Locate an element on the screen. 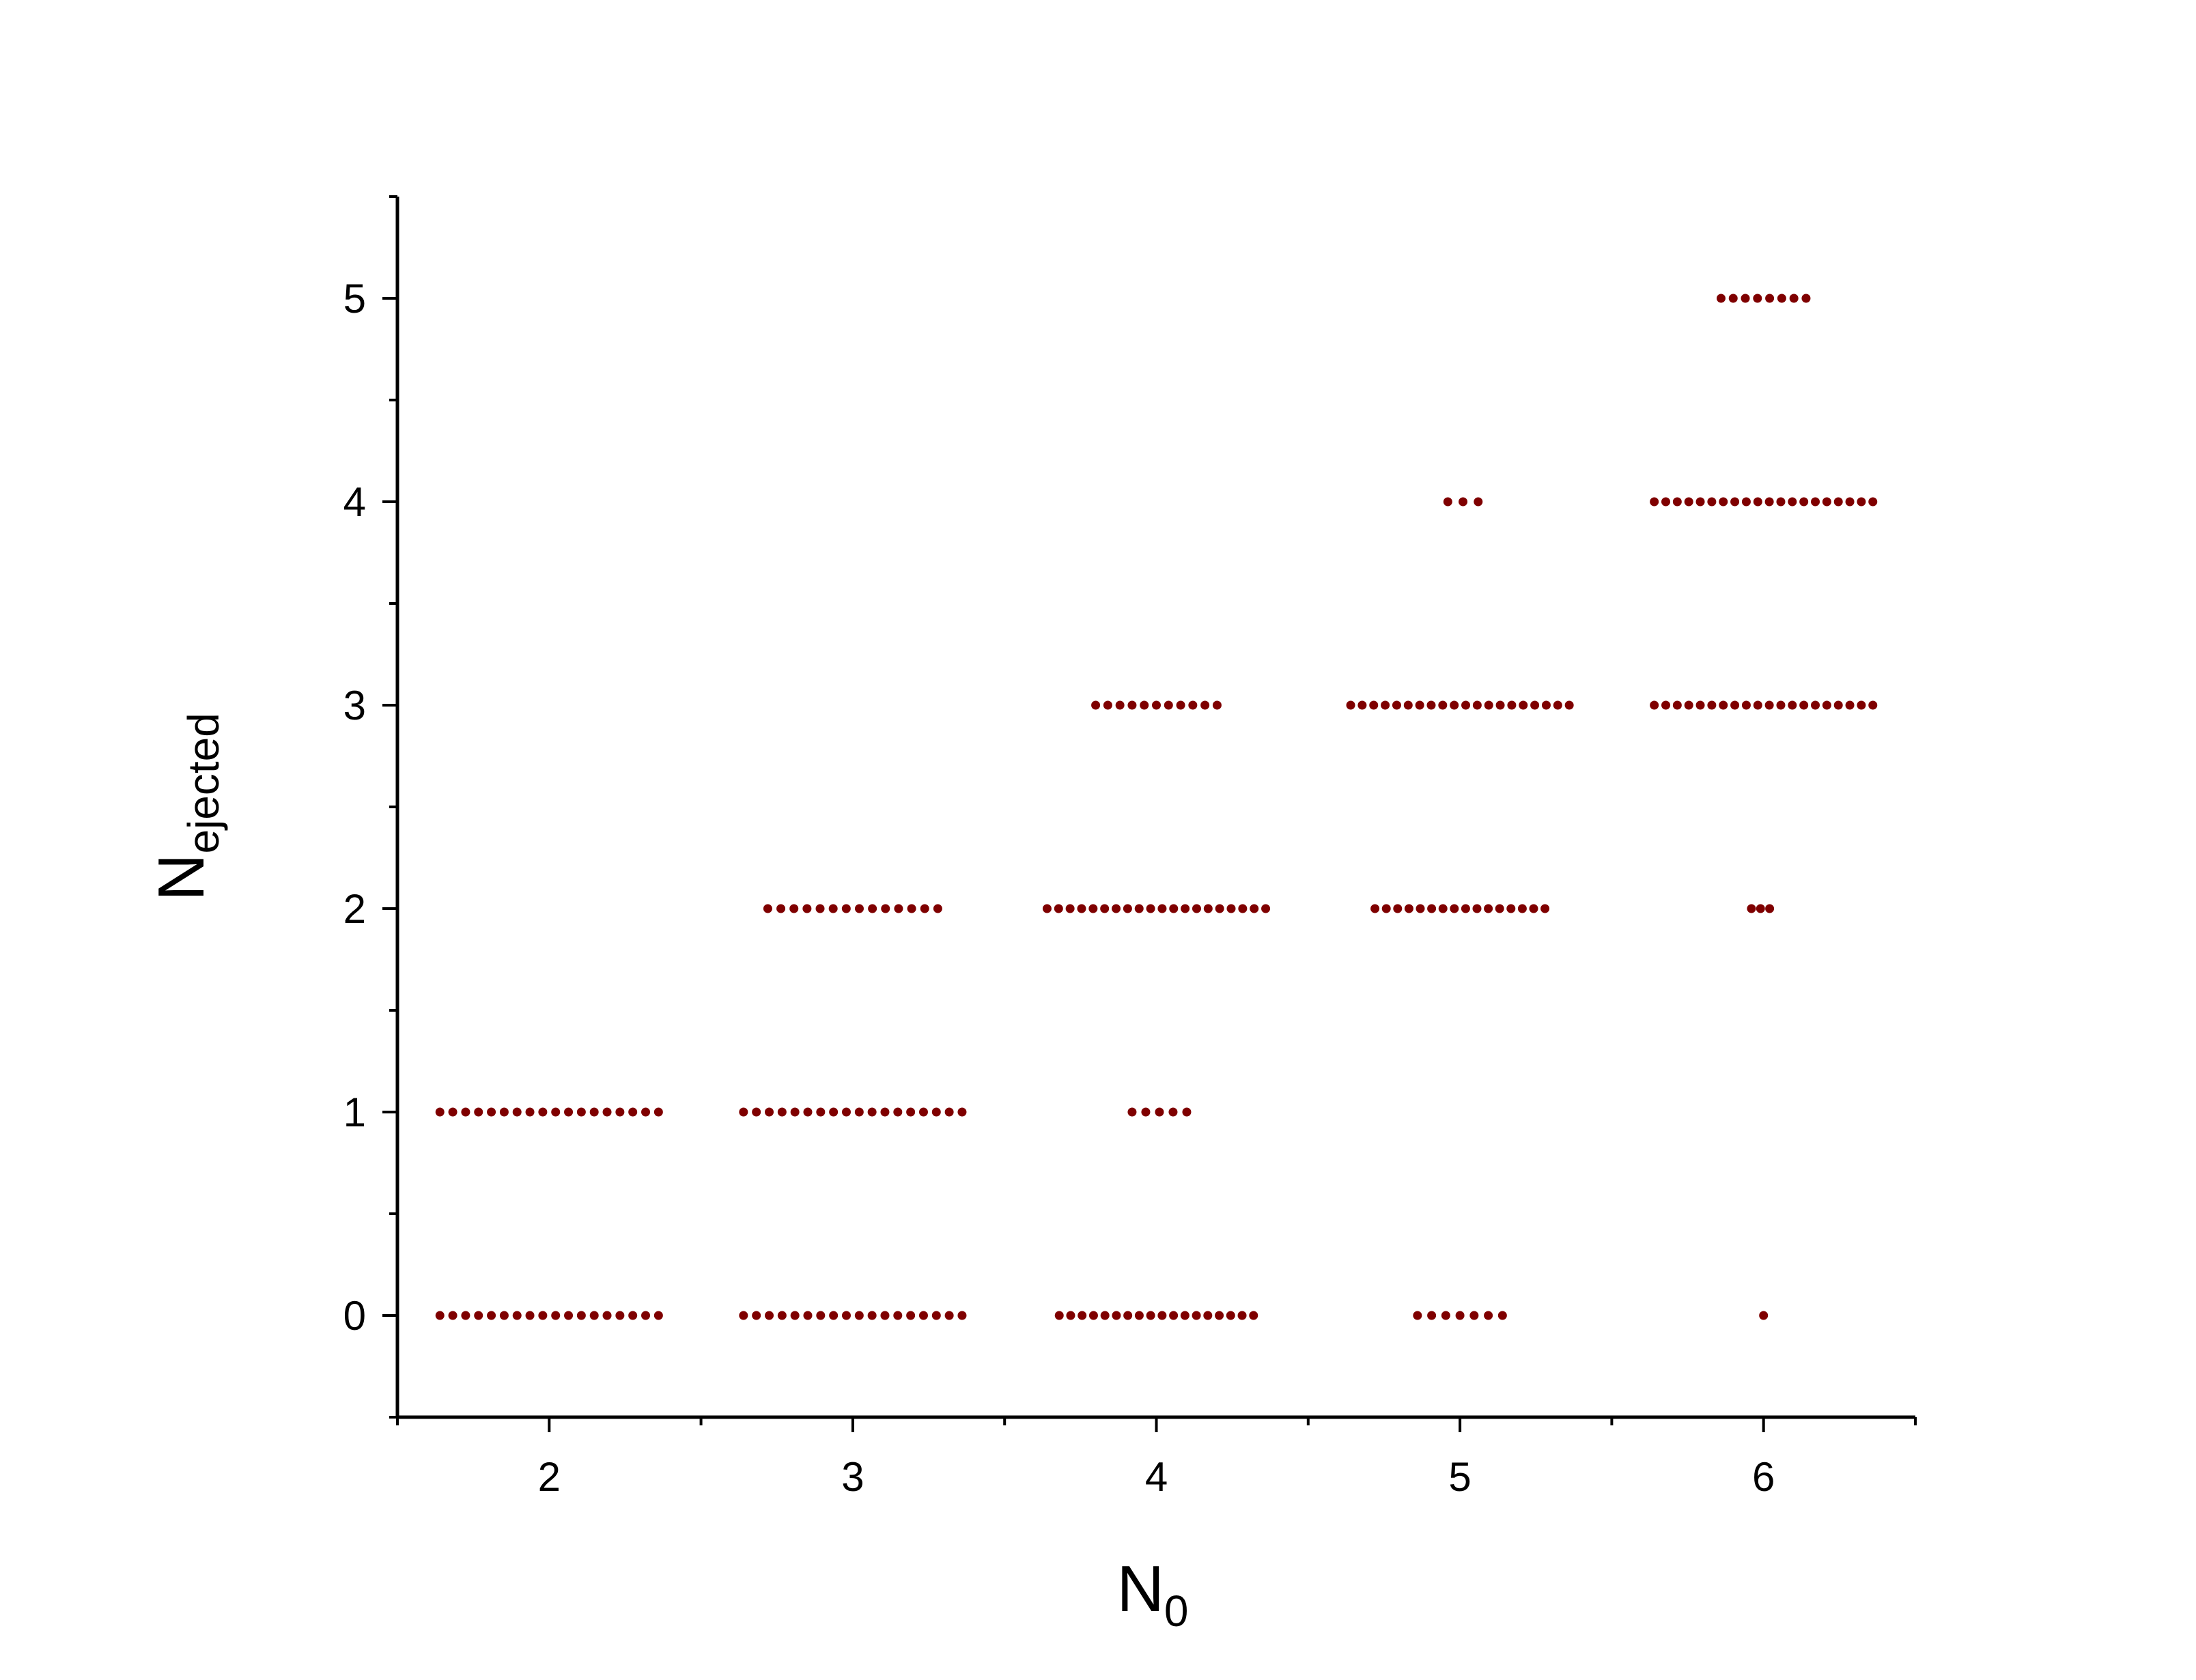  x-axis-title-subscript: 0 is located at coordinates (1176, 1611).